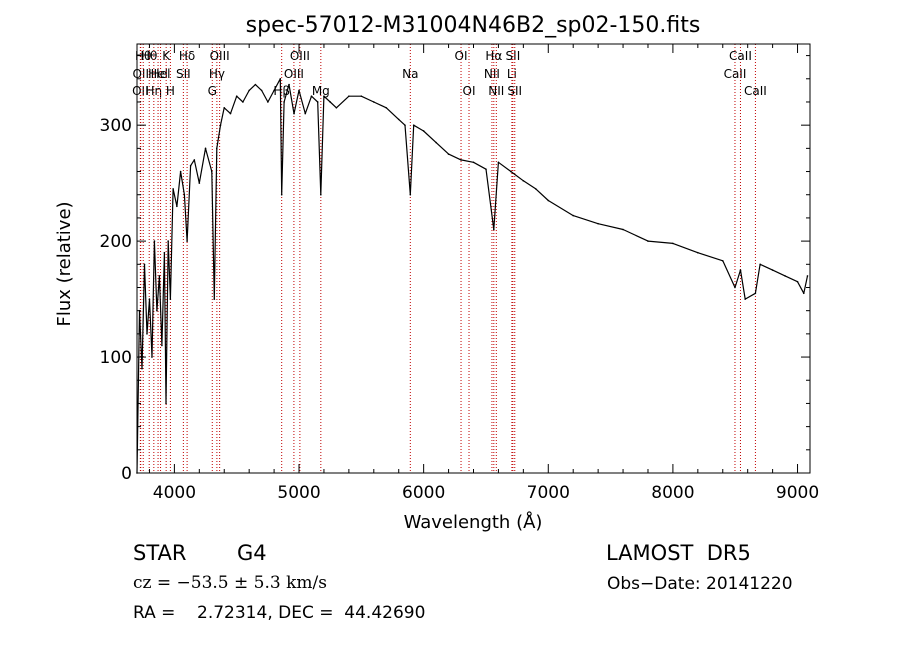 The height and width of the screenshot is (649, 900). I want to click on object-class: STAR, so click(160, 553).